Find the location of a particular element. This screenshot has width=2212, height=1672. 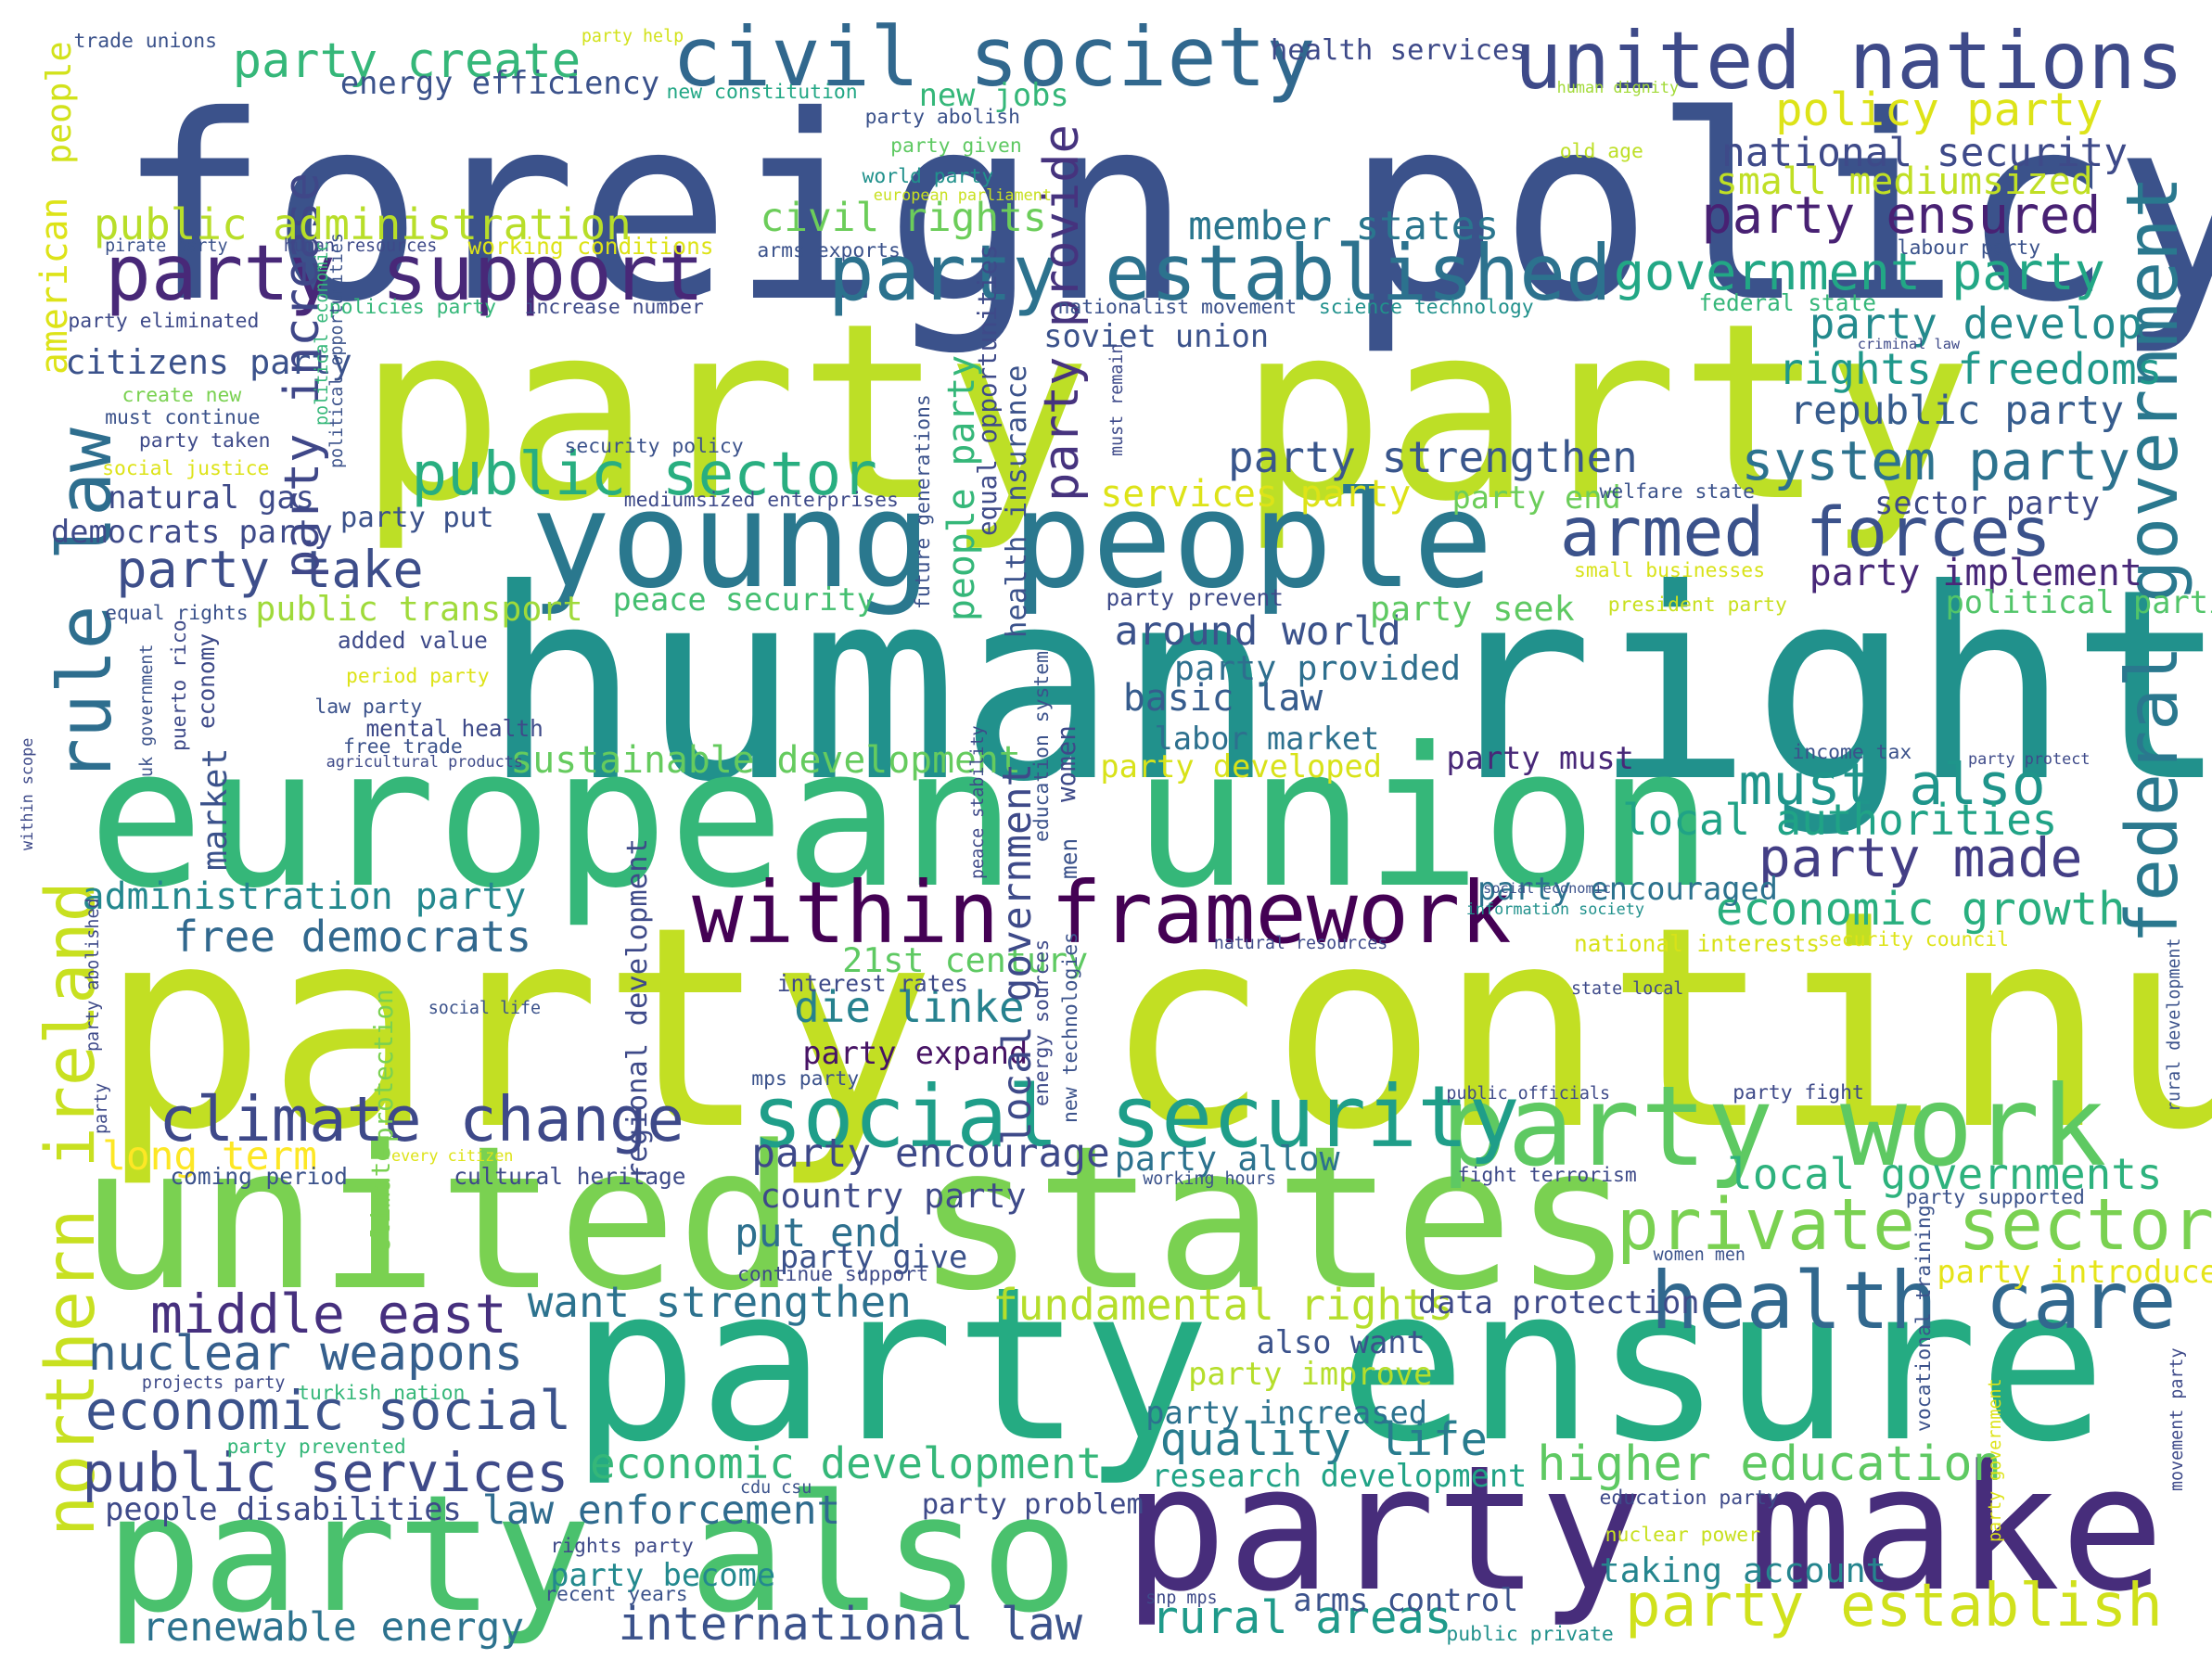

word-party-made: party made is located at coordinates (1921, 857).